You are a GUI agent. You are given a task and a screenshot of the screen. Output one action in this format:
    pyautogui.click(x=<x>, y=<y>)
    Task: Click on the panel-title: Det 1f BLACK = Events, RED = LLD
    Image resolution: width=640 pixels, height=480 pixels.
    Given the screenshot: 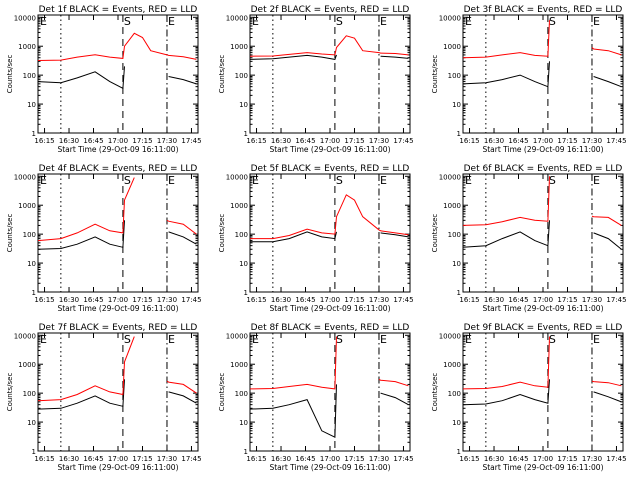 What is the action you would take?
    pyautogui.click(x=118, y=10)
    